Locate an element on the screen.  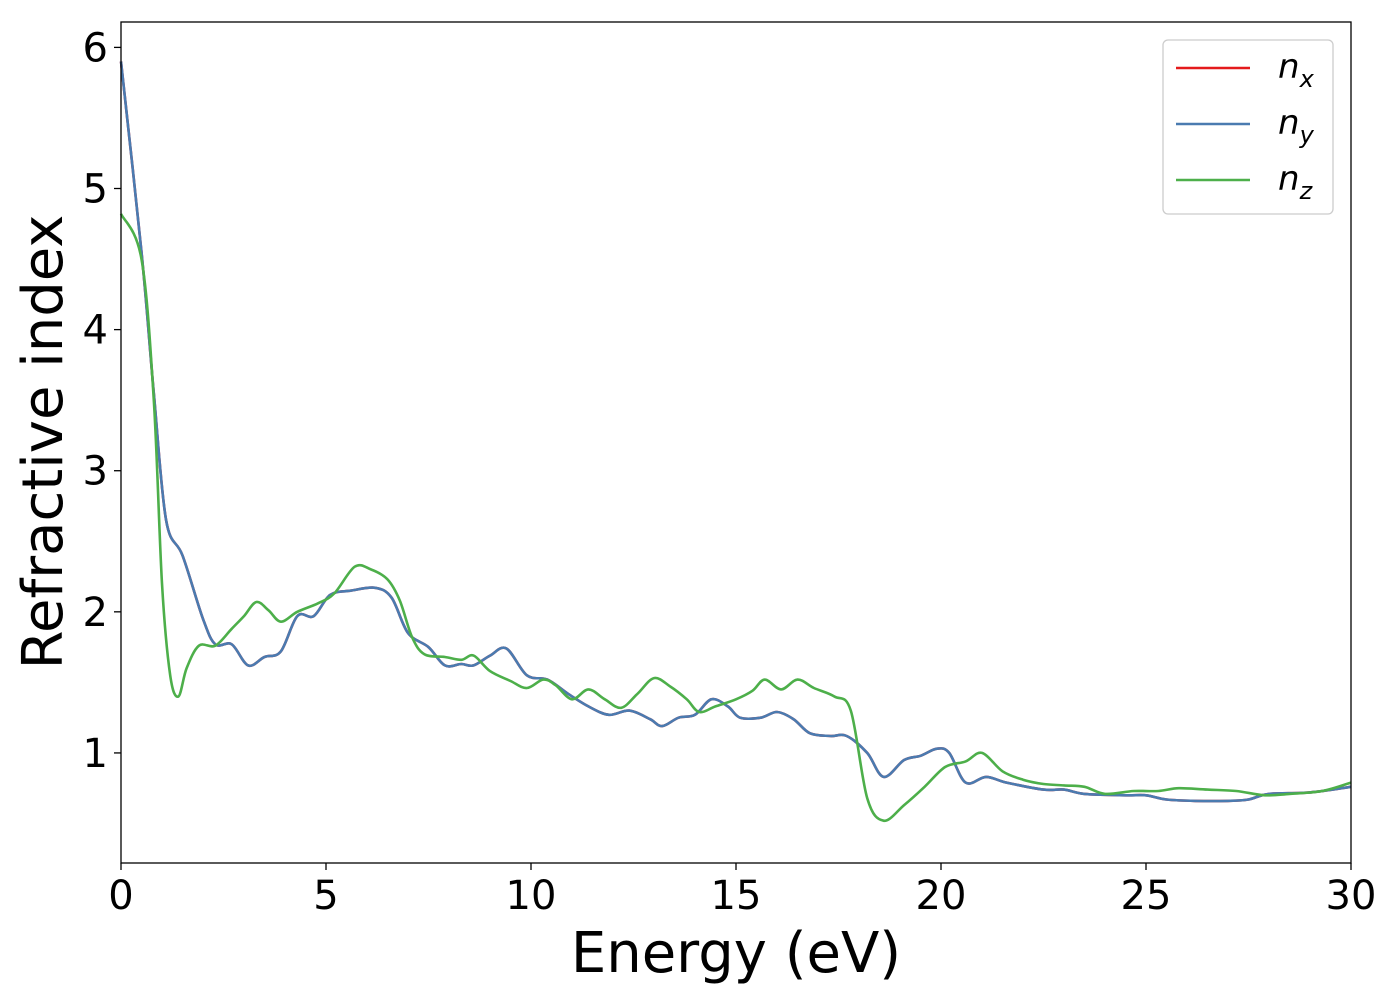
x-axis-ticks: 0 5 10 15 20 25 30 is located at coordinates (742, 891).